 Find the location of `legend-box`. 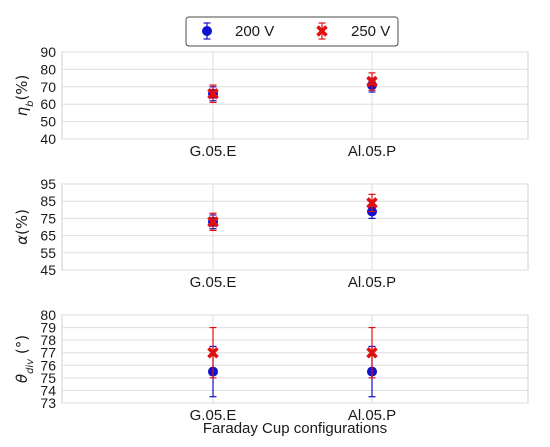

legend-box is located at coordinates (292, 31).